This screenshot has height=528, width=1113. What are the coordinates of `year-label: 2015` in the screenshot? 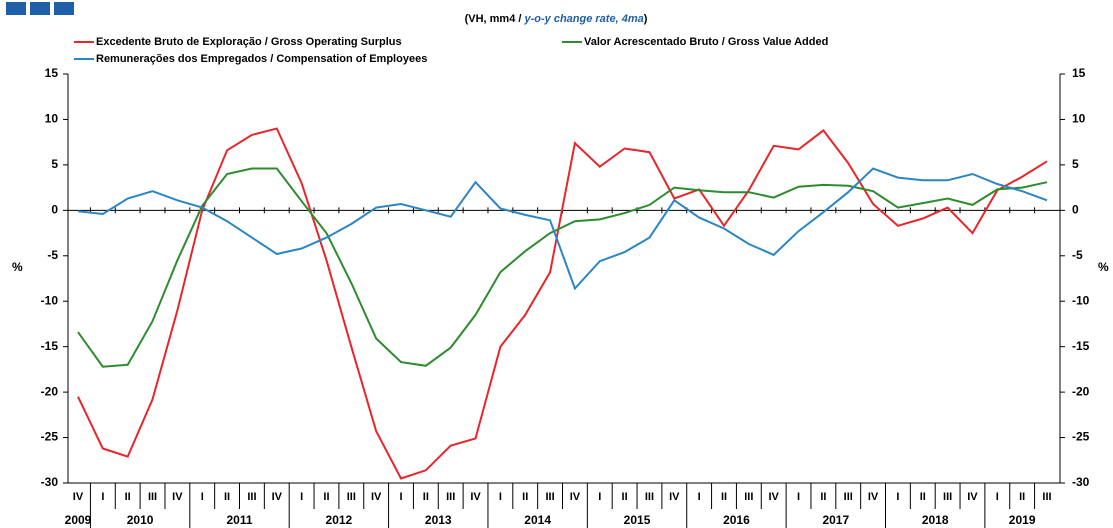 It's located at (637, 520).